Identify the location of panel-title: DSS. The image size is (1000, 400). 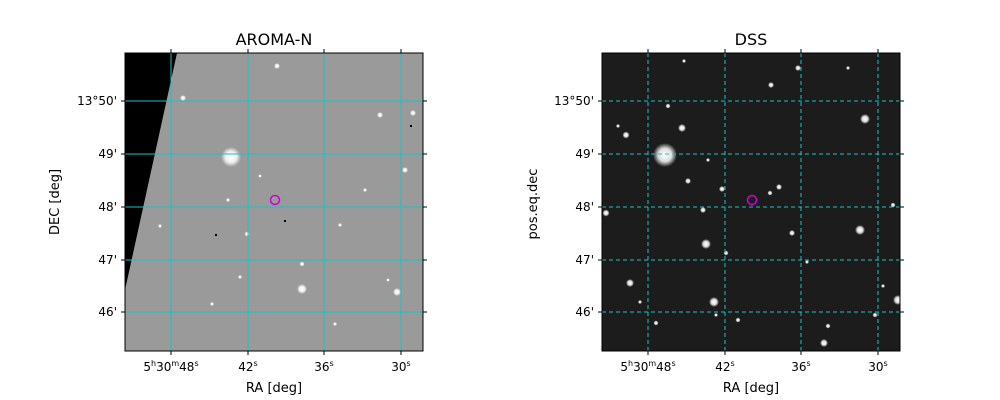
(751, 39).